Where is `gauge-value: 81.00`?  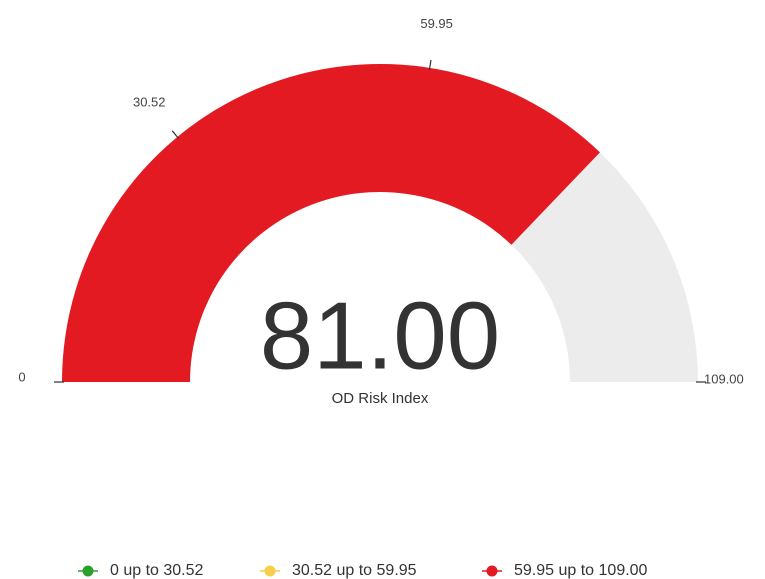 gauge-value: 81.00 is located at coordinates (380, 335).